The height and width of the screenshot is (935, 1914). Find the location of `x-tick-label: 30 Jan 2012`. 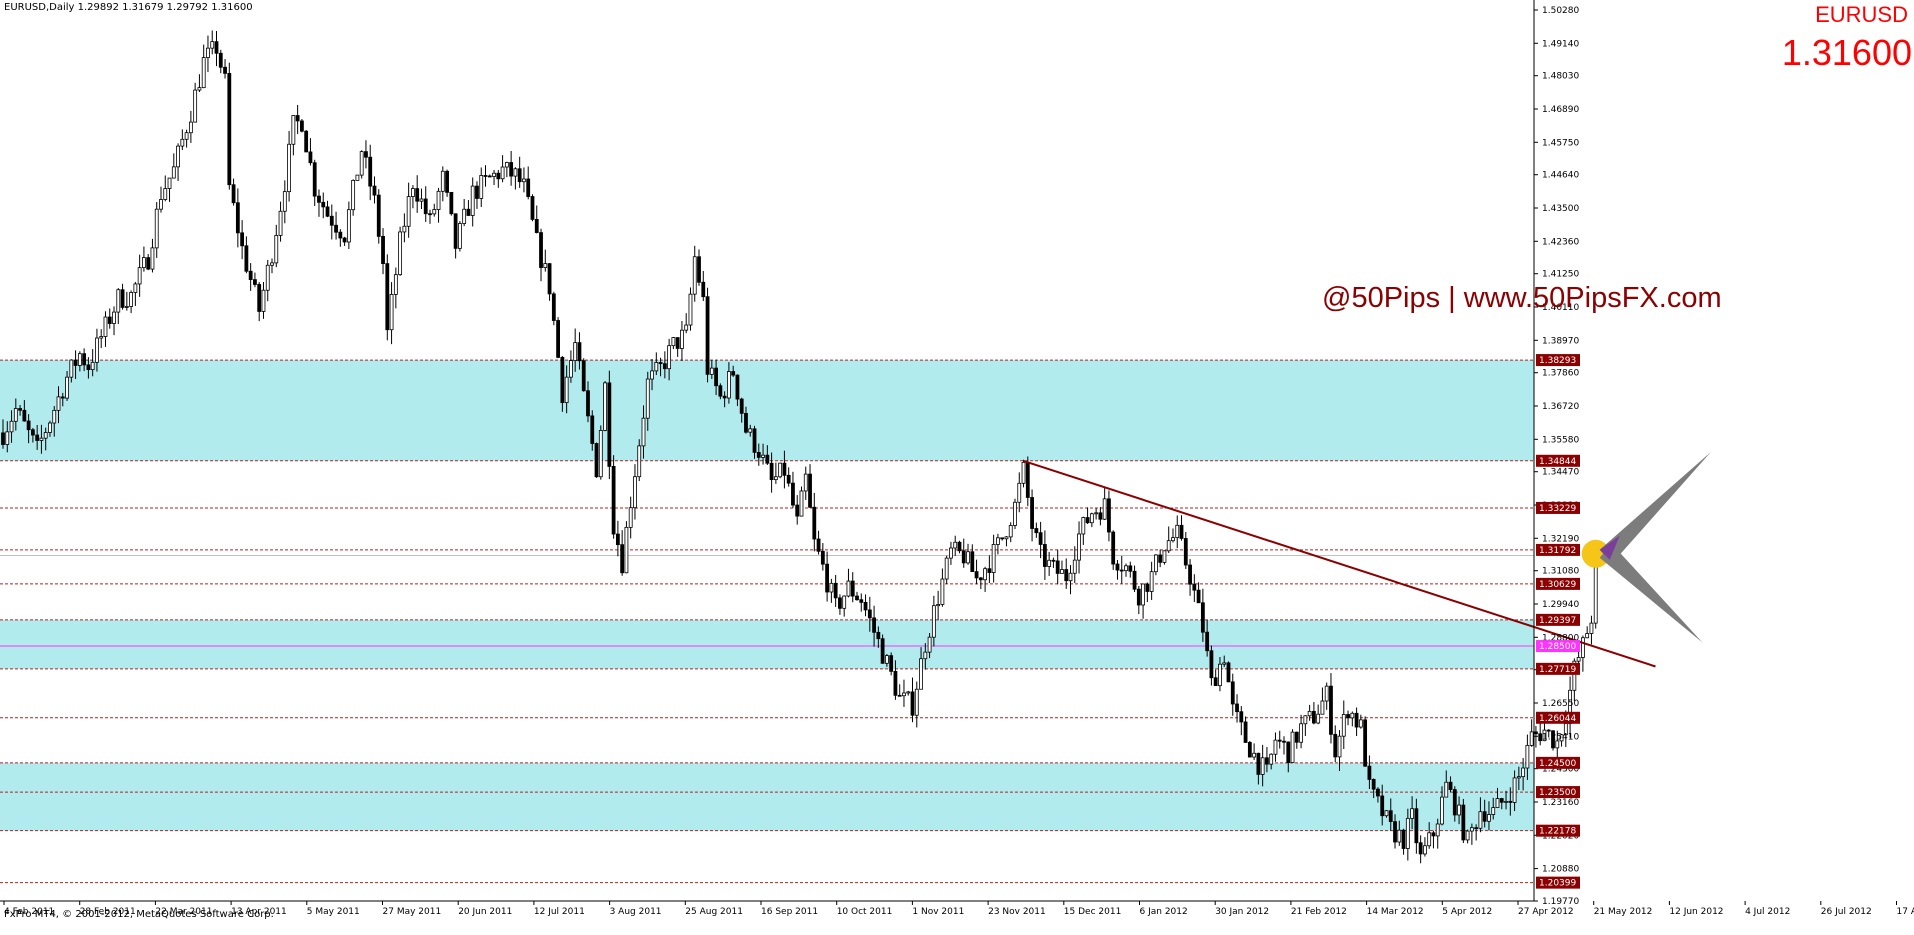

x-tick-label: 30 Jan 2012 is located at coordinates (1242, 912).